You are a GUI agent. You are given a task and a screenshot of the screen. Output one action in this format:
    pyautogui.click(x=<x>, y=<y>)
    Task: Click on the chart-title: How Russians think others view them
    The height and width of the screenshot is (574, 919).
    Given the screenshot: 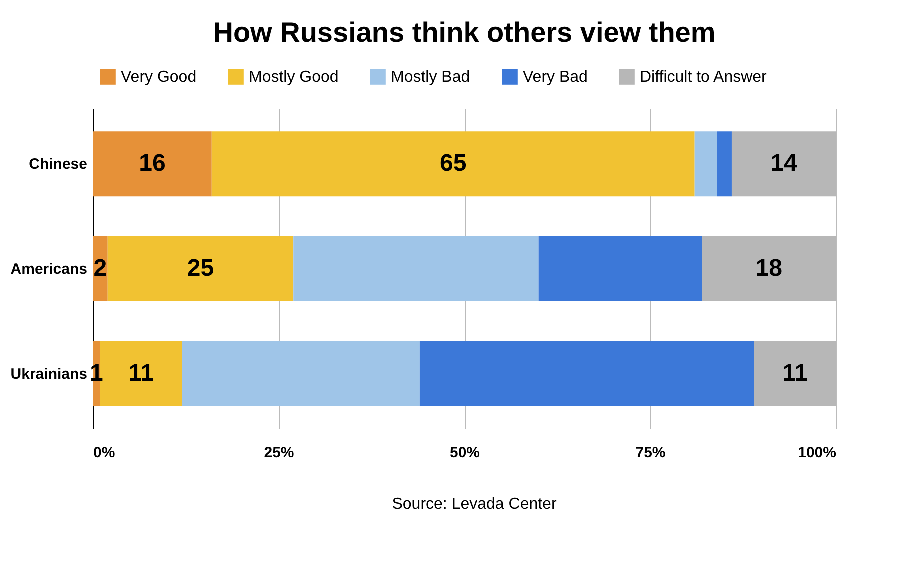 What is the action you would take?
    pyautogui.click(x=464, y=32)
    